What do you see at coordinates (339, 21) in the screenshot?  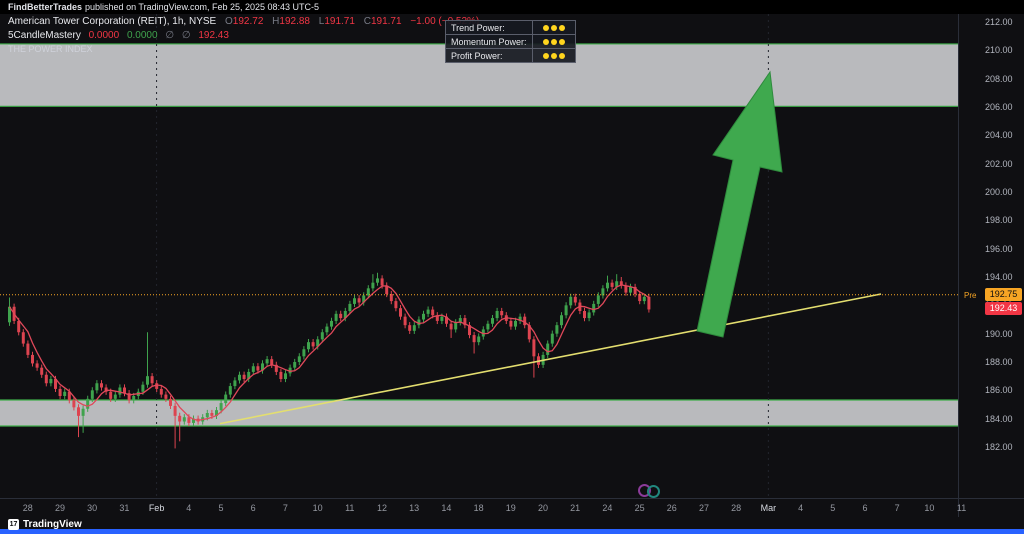 I see `low-value: 191.71` at bounding box center [339, 21].